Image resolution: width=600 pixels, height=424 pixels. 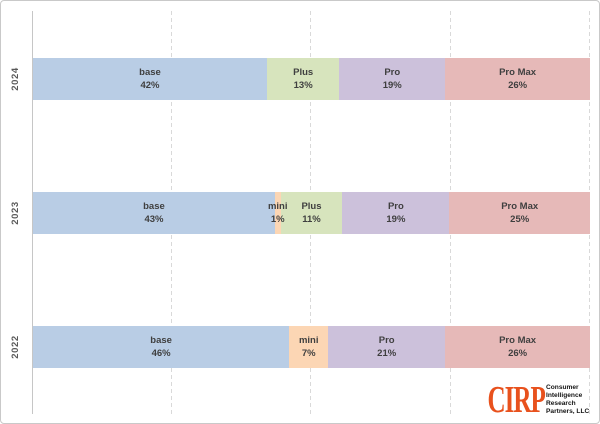 I want to click on segment-2022-pro: Pro 21%, so click(x=387, y=347).